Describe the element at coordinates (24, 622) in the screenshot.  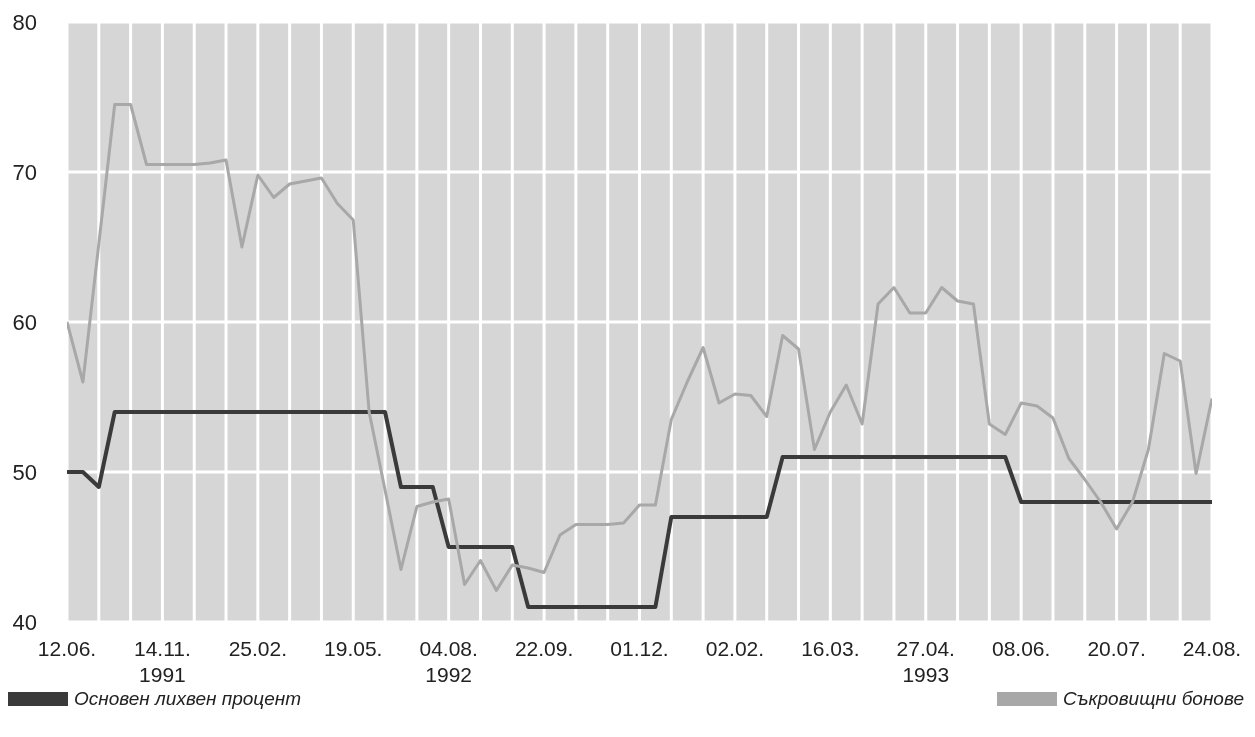
I see `y-tick-label: 40` at that location.